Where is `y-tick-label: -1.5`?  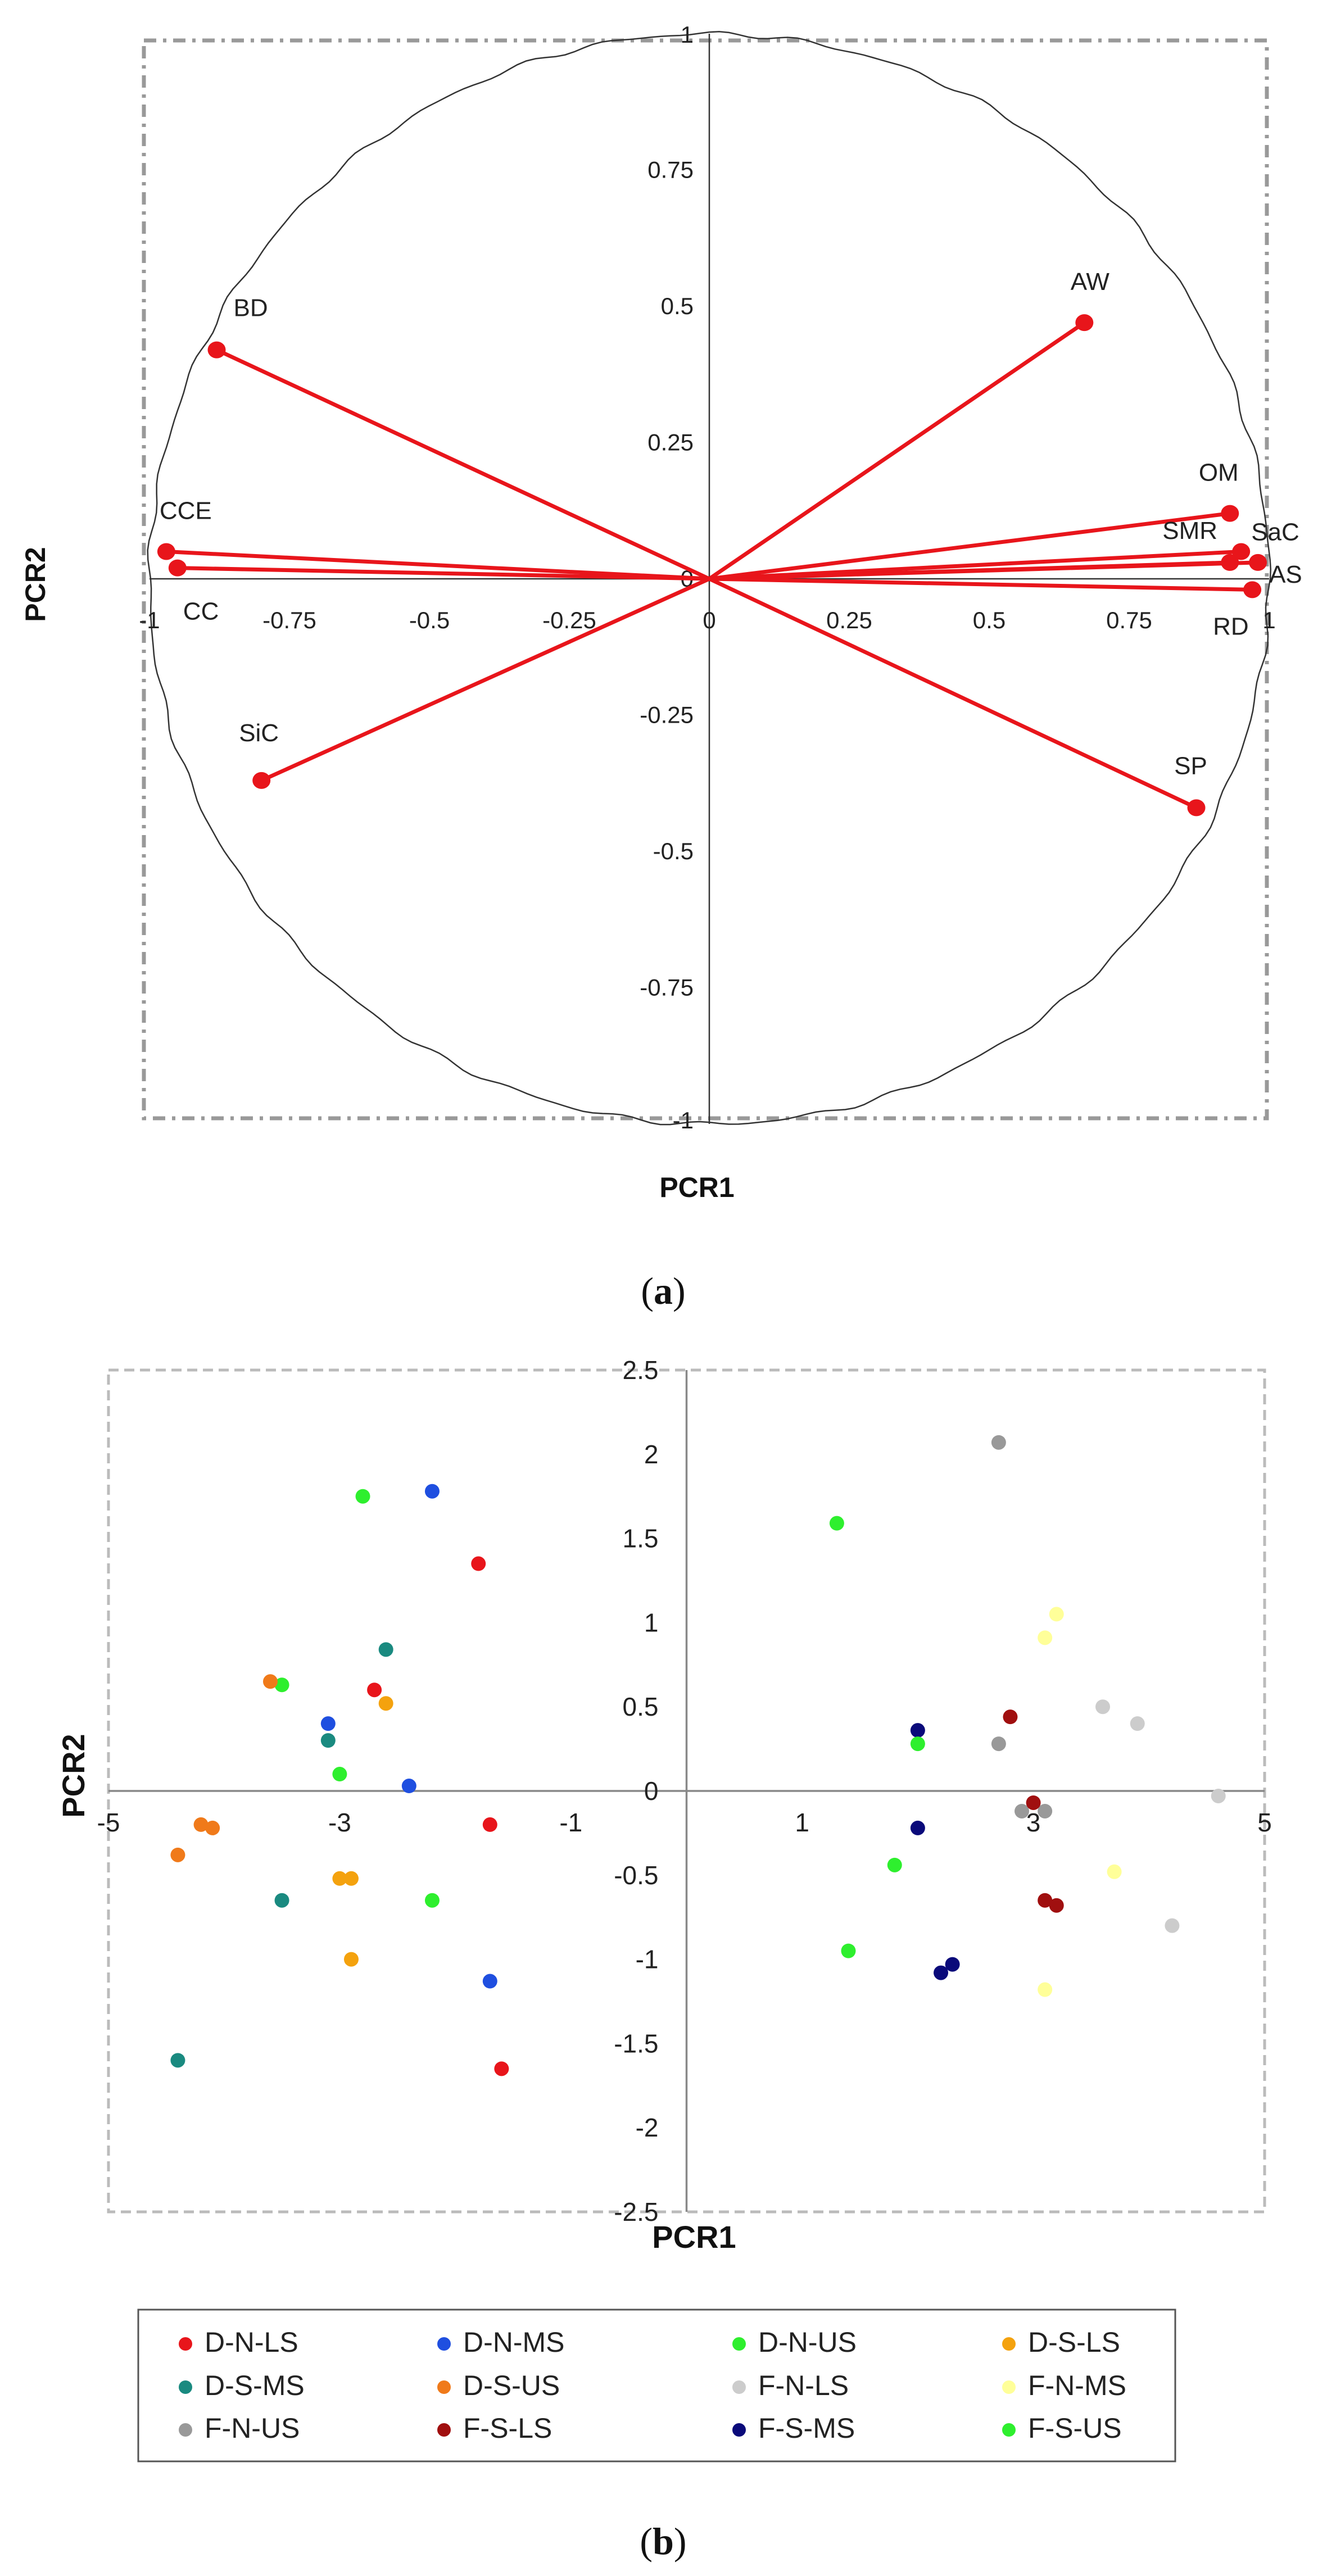 y-tick-label: -1.5 is located at coordinates (636, 2043).